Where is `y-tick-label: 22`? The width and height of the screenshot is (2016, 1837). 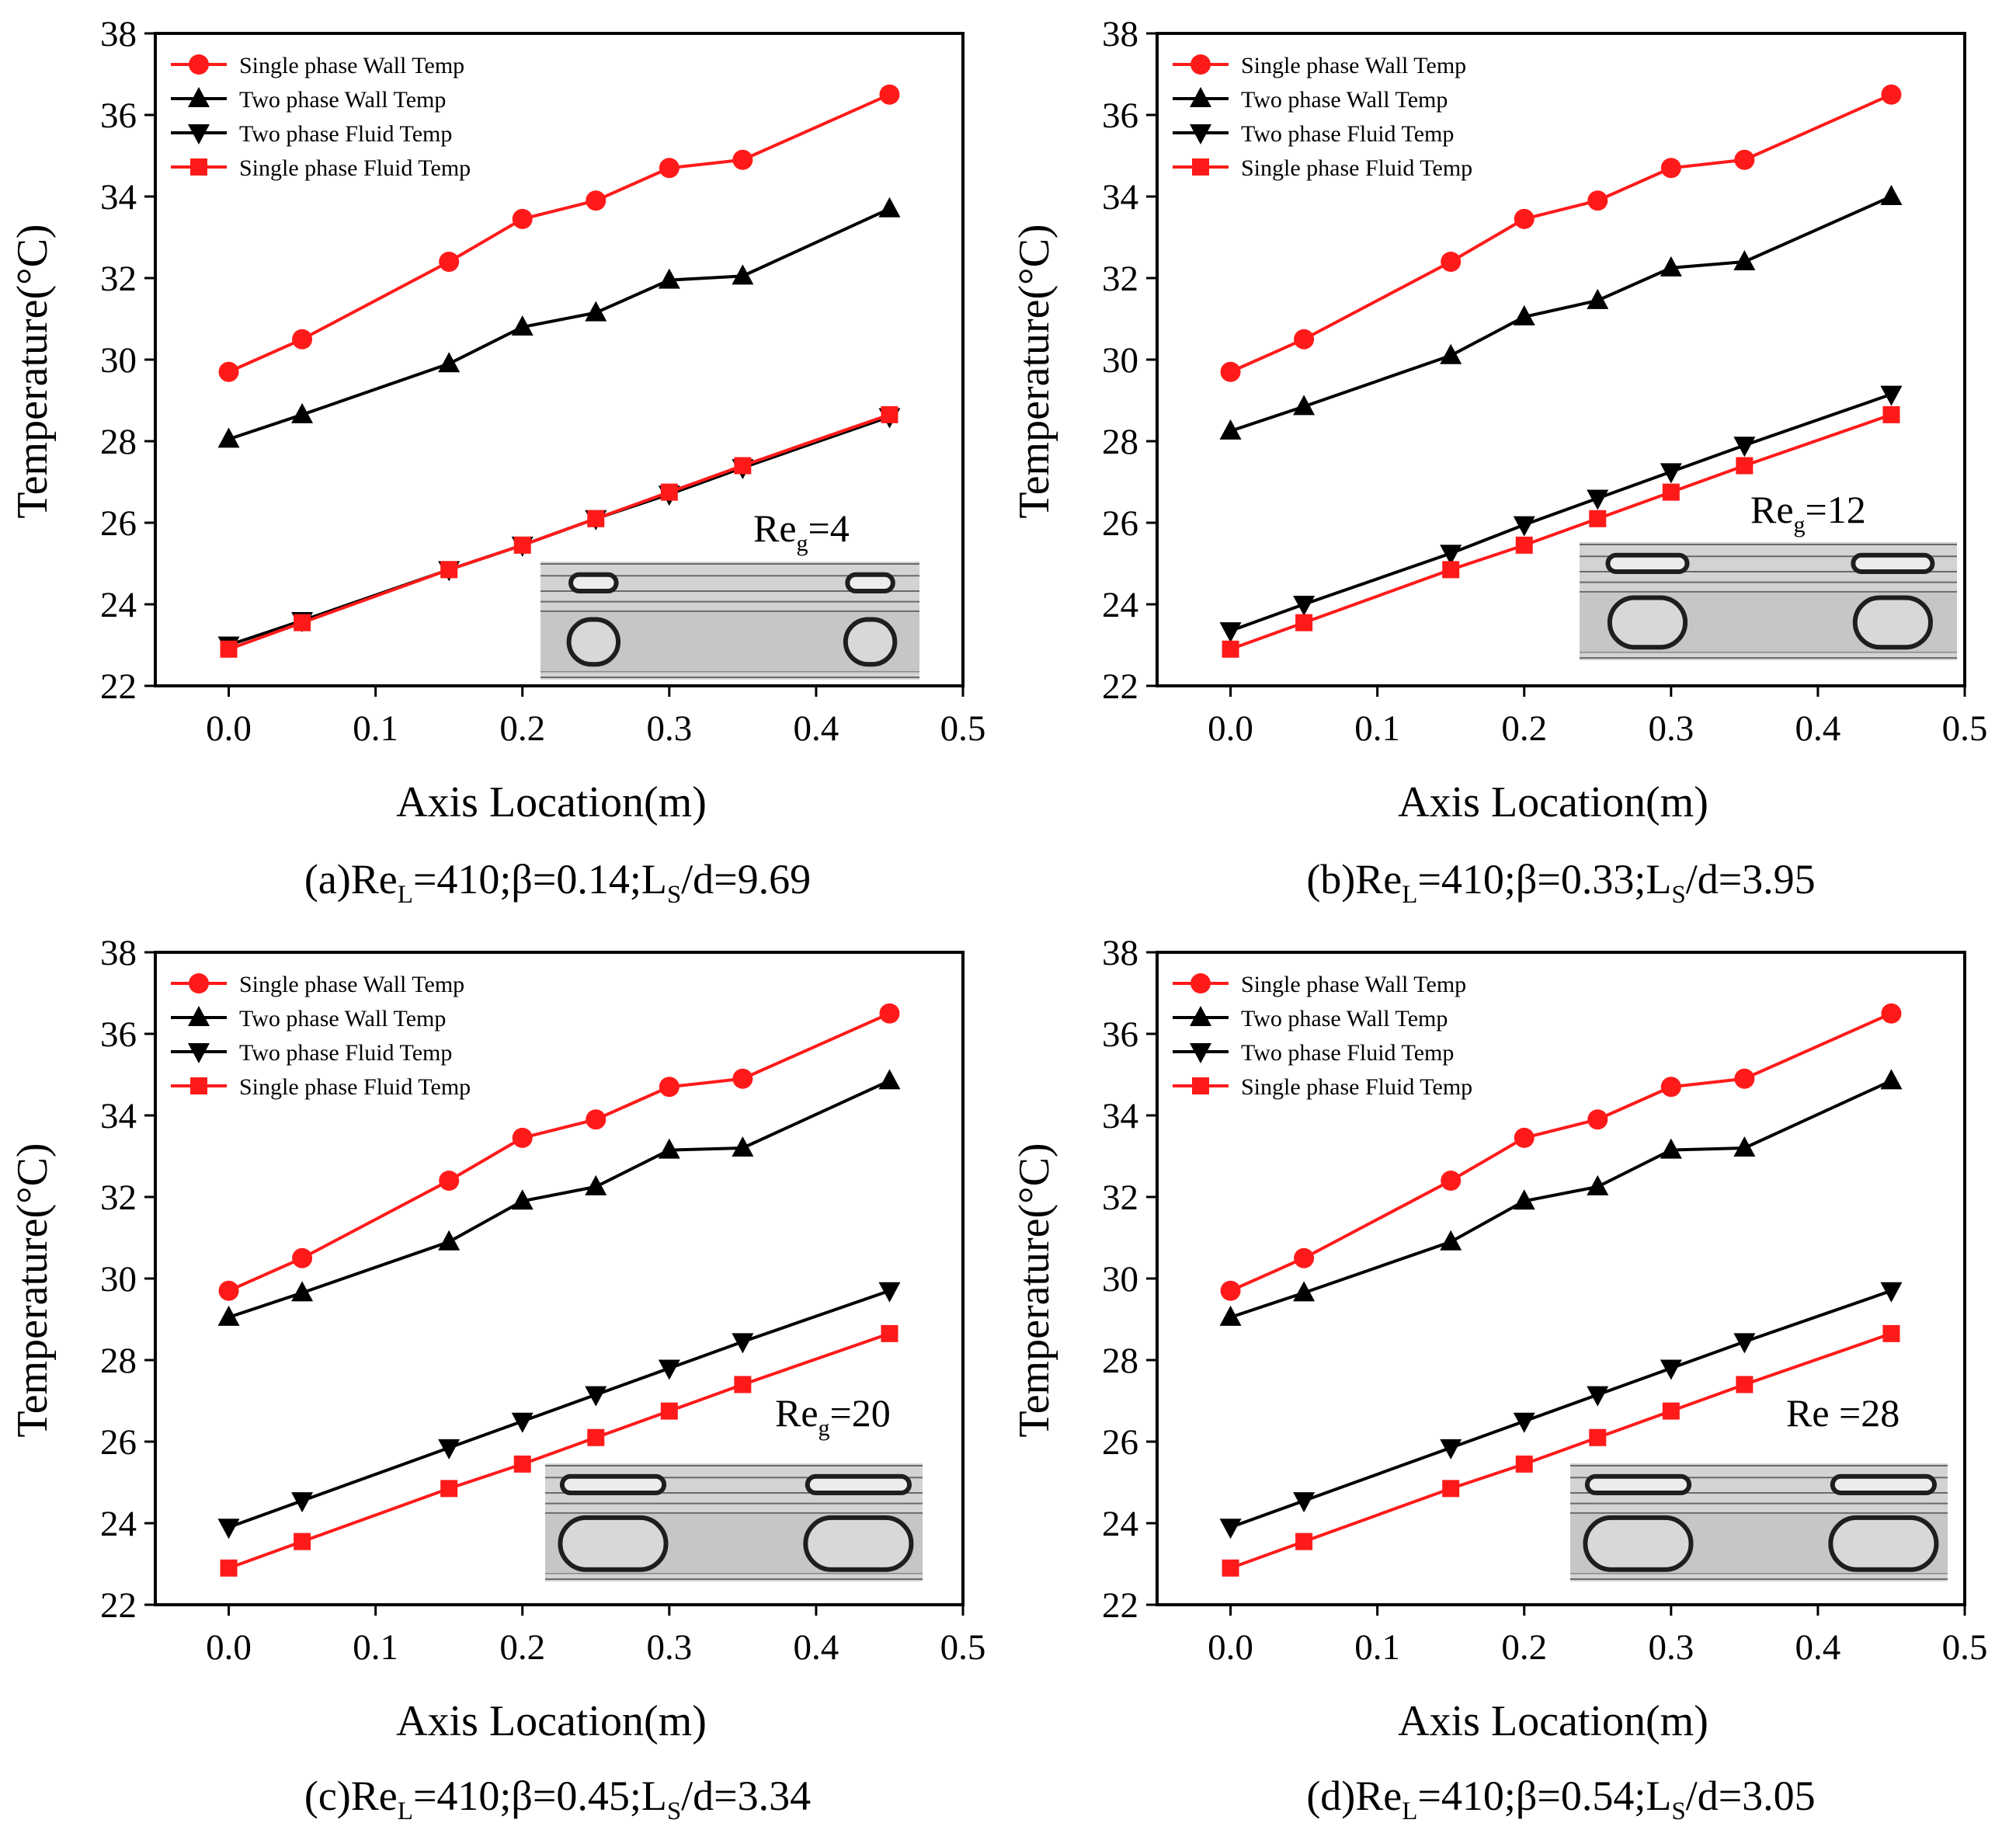
y-tick-label: 22 is located at coordinates (1120, 686).